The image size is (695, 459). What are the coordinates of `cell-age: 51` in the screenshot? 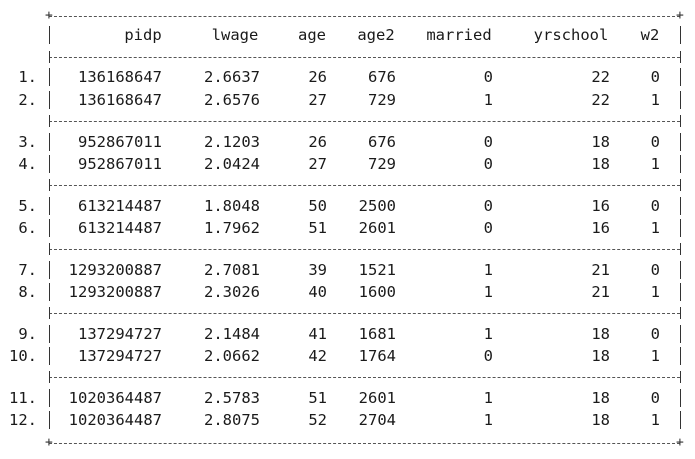 It's located at (317, 398).